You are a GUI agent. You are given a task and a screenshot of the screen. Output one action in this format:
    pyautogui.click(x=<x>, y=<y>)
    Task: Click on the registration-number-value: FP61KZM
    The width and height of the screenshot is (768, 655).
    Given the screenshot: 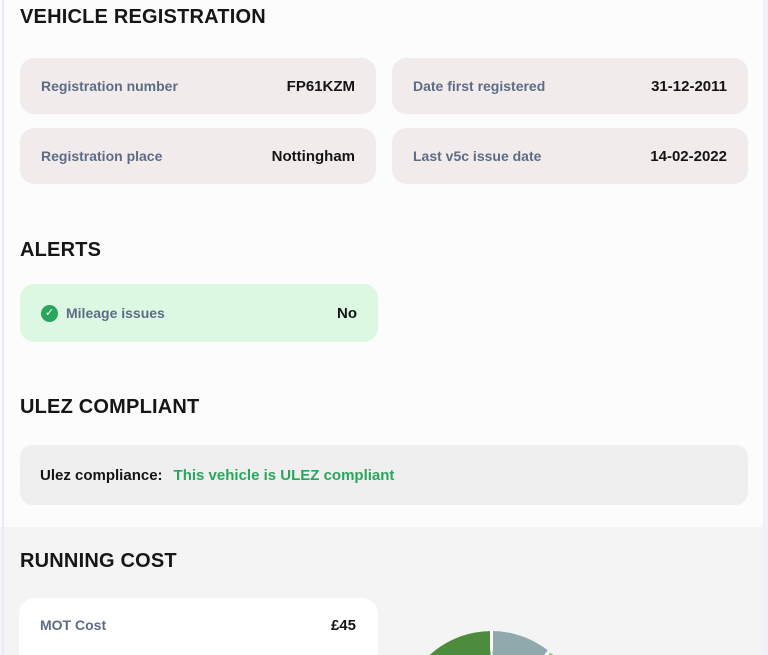 What is the action you would take?
    pyautogui.click(x=320, y=86)
    